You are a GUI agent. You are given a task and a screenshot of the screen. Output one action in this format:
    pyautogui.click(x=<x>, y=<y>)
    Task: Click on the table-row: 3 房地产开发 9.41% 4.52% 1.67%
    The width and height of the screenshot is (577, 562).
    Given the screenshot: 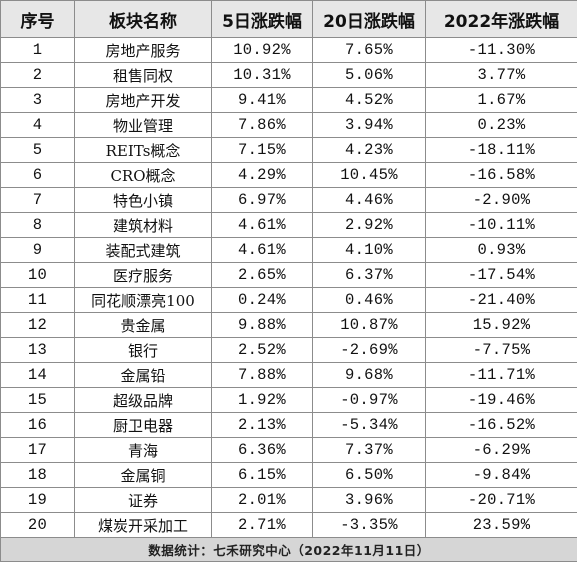 What is the action you would take?
    pyautogui.click(x=288, y=100)
    